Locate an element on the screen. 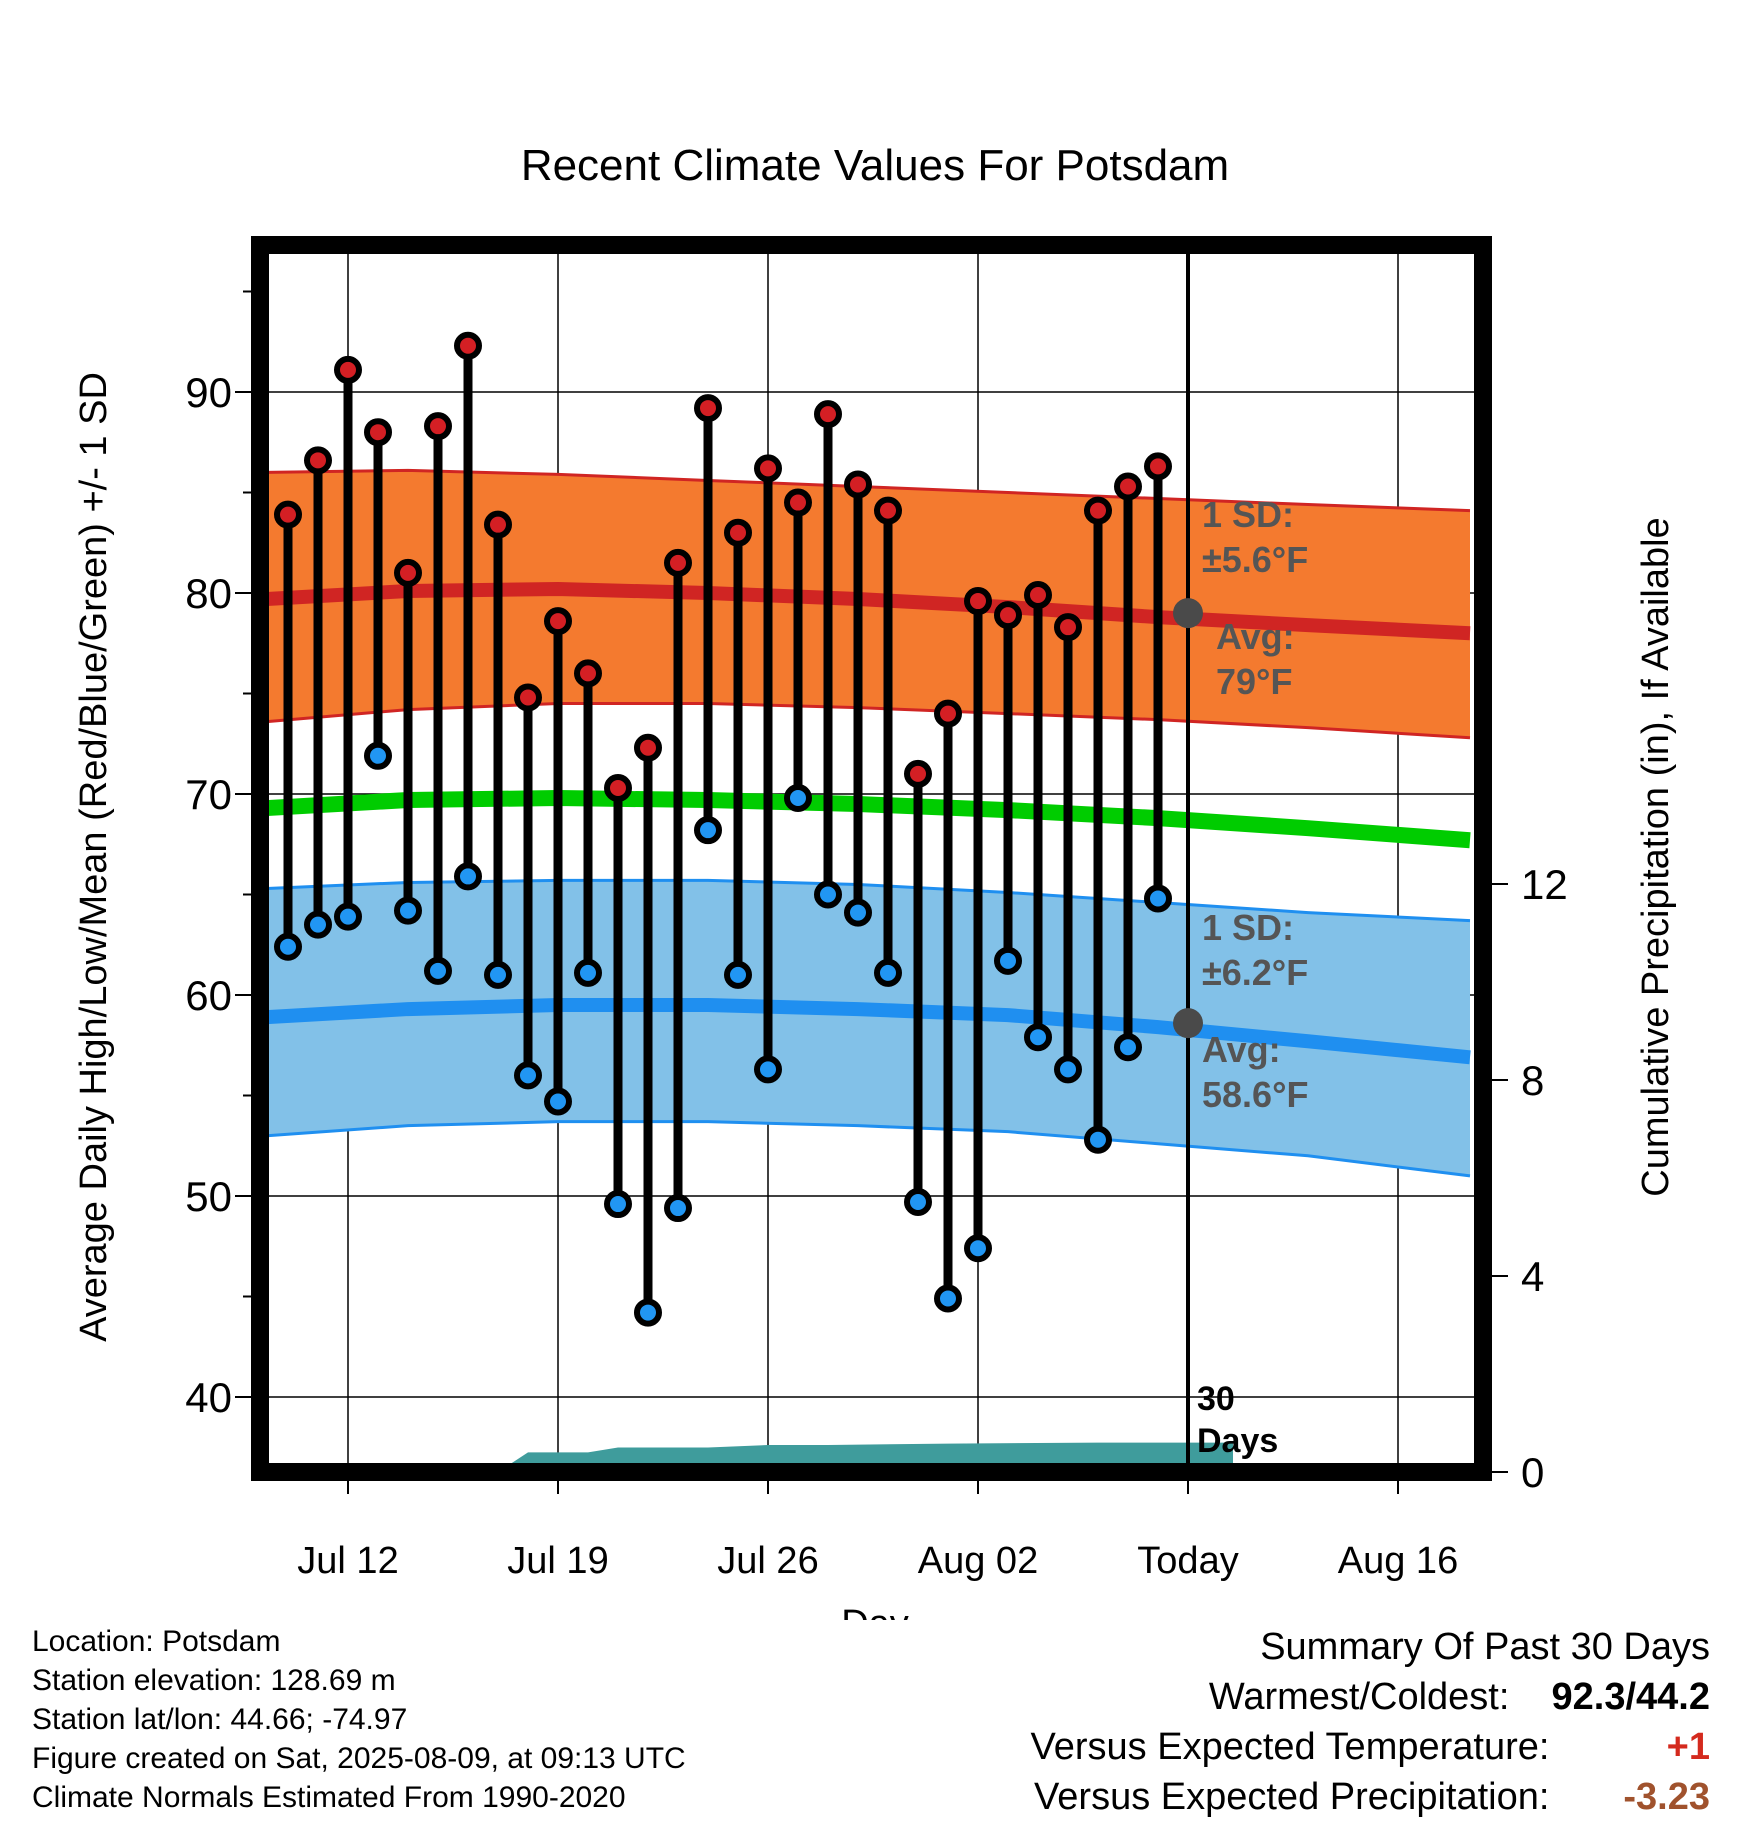  low-sd-value-annotation: ±6.2°F is located at coordinates (1255, 972).